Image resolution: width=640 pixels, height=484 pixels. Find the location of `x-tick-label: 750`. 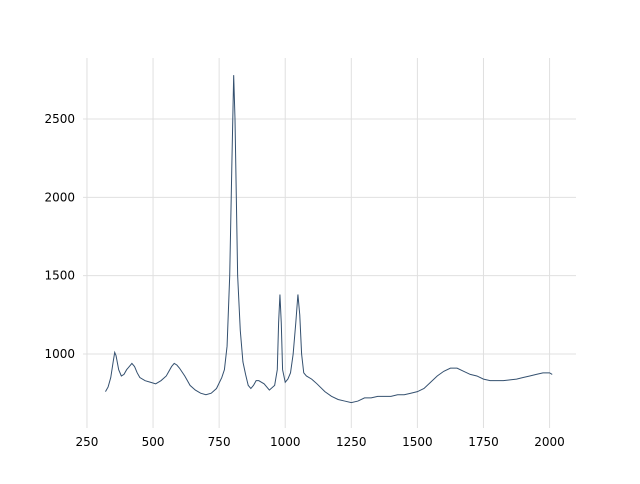

x-tick-label: 750 is located at coordinates (219, 442).